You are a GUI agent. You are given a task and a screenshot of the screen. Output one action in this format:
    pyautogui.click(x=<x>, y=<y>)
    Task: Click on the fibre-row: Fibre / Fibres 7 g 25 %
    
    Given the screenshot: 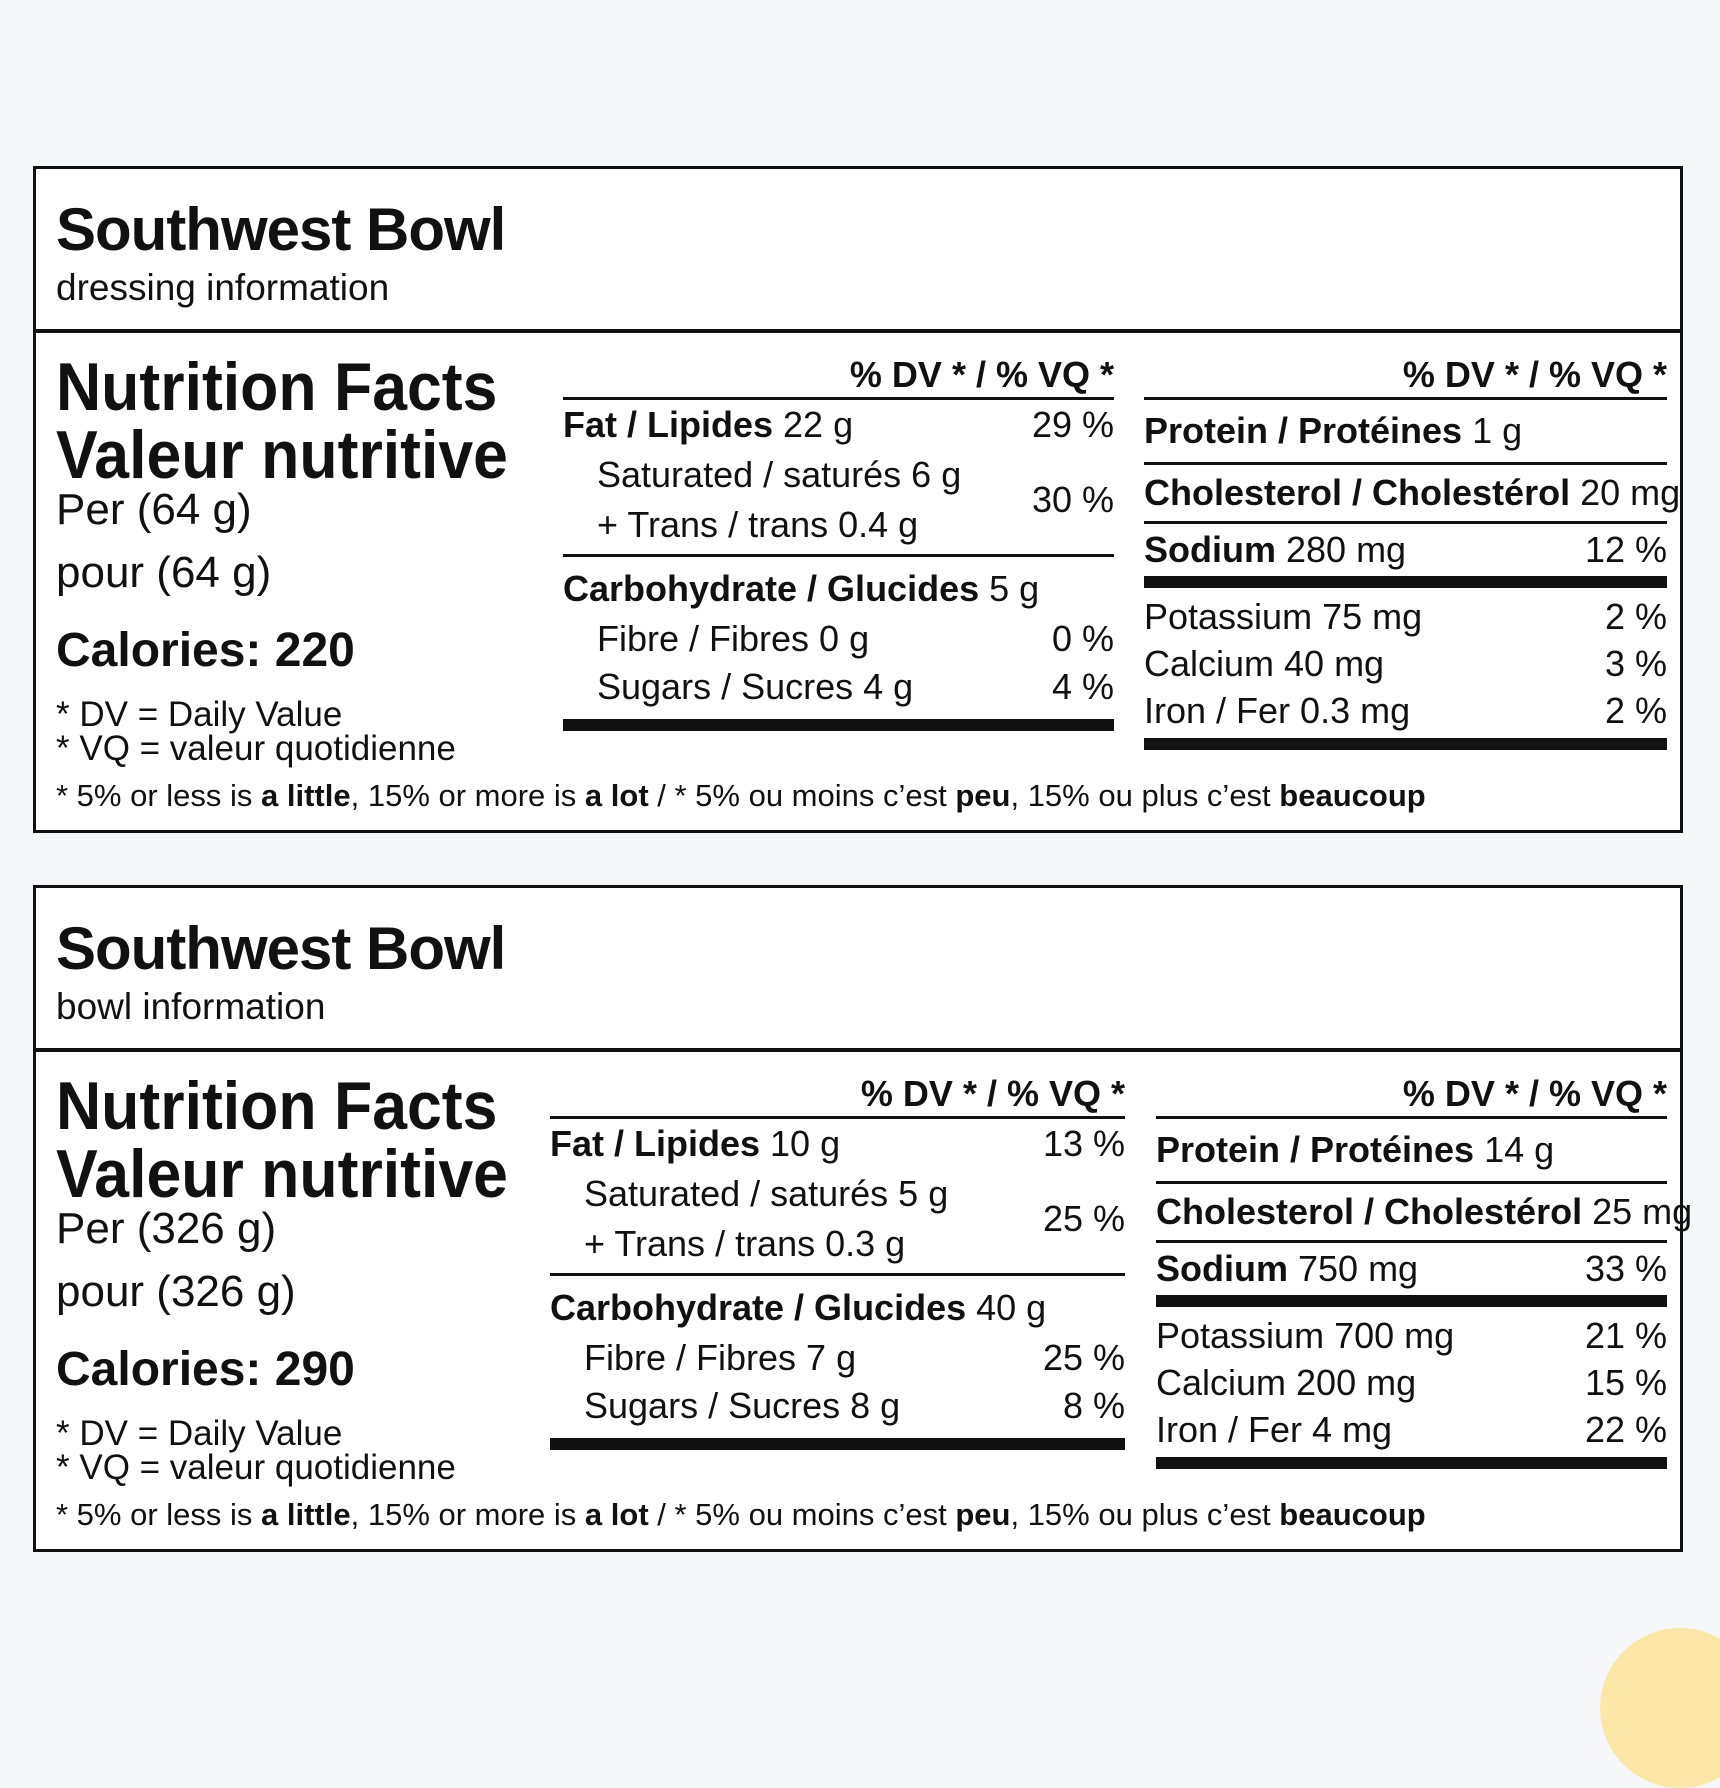 What is the action you would take?
    pyautogui.click(x=837, y=1353)
    